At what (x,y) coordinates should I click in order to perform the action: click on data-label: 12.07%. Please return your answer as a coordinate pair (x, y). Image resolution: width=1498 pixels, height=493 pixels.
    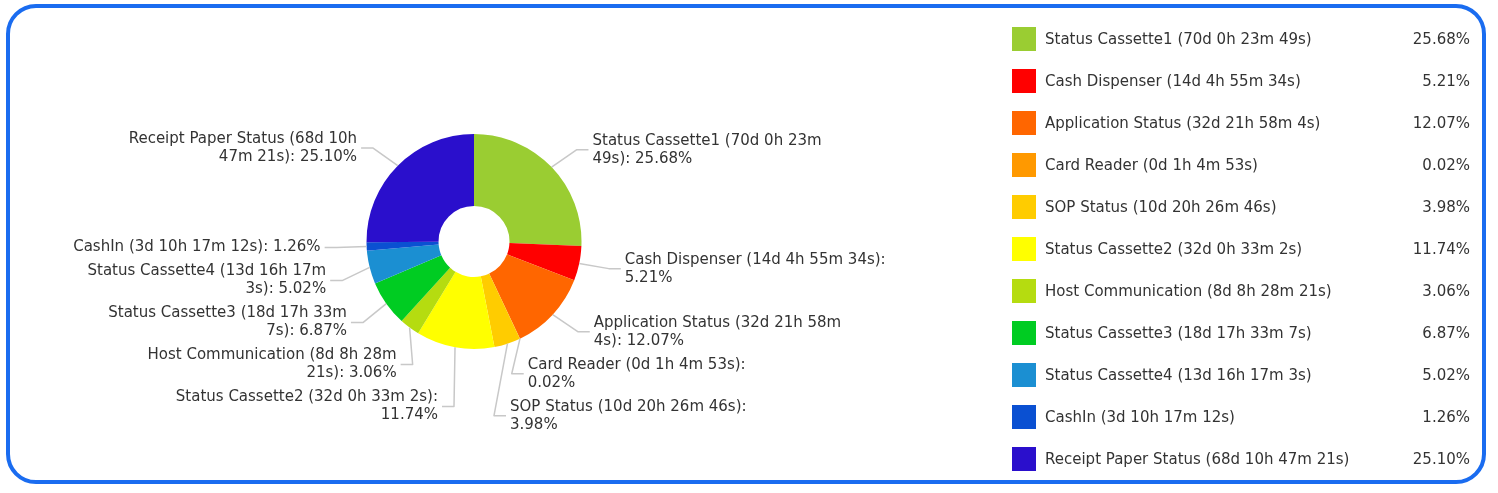
    Looking at the image, I should click on (1440, 123).